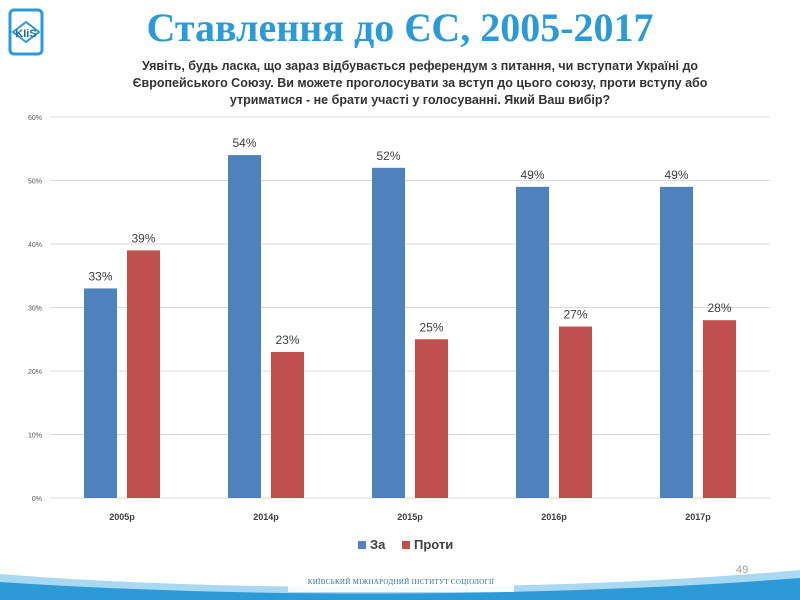  Describe the element at coordinates (35, 245) in the screenshot. I see `y-tick-label: 40%` at that location.